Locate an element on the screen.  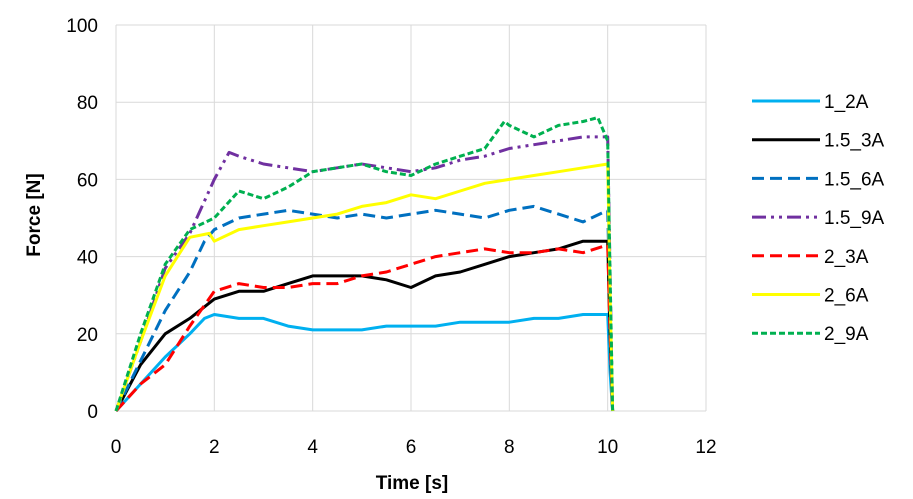
legend-label: 2_9A is located at coordinates (846, 334).